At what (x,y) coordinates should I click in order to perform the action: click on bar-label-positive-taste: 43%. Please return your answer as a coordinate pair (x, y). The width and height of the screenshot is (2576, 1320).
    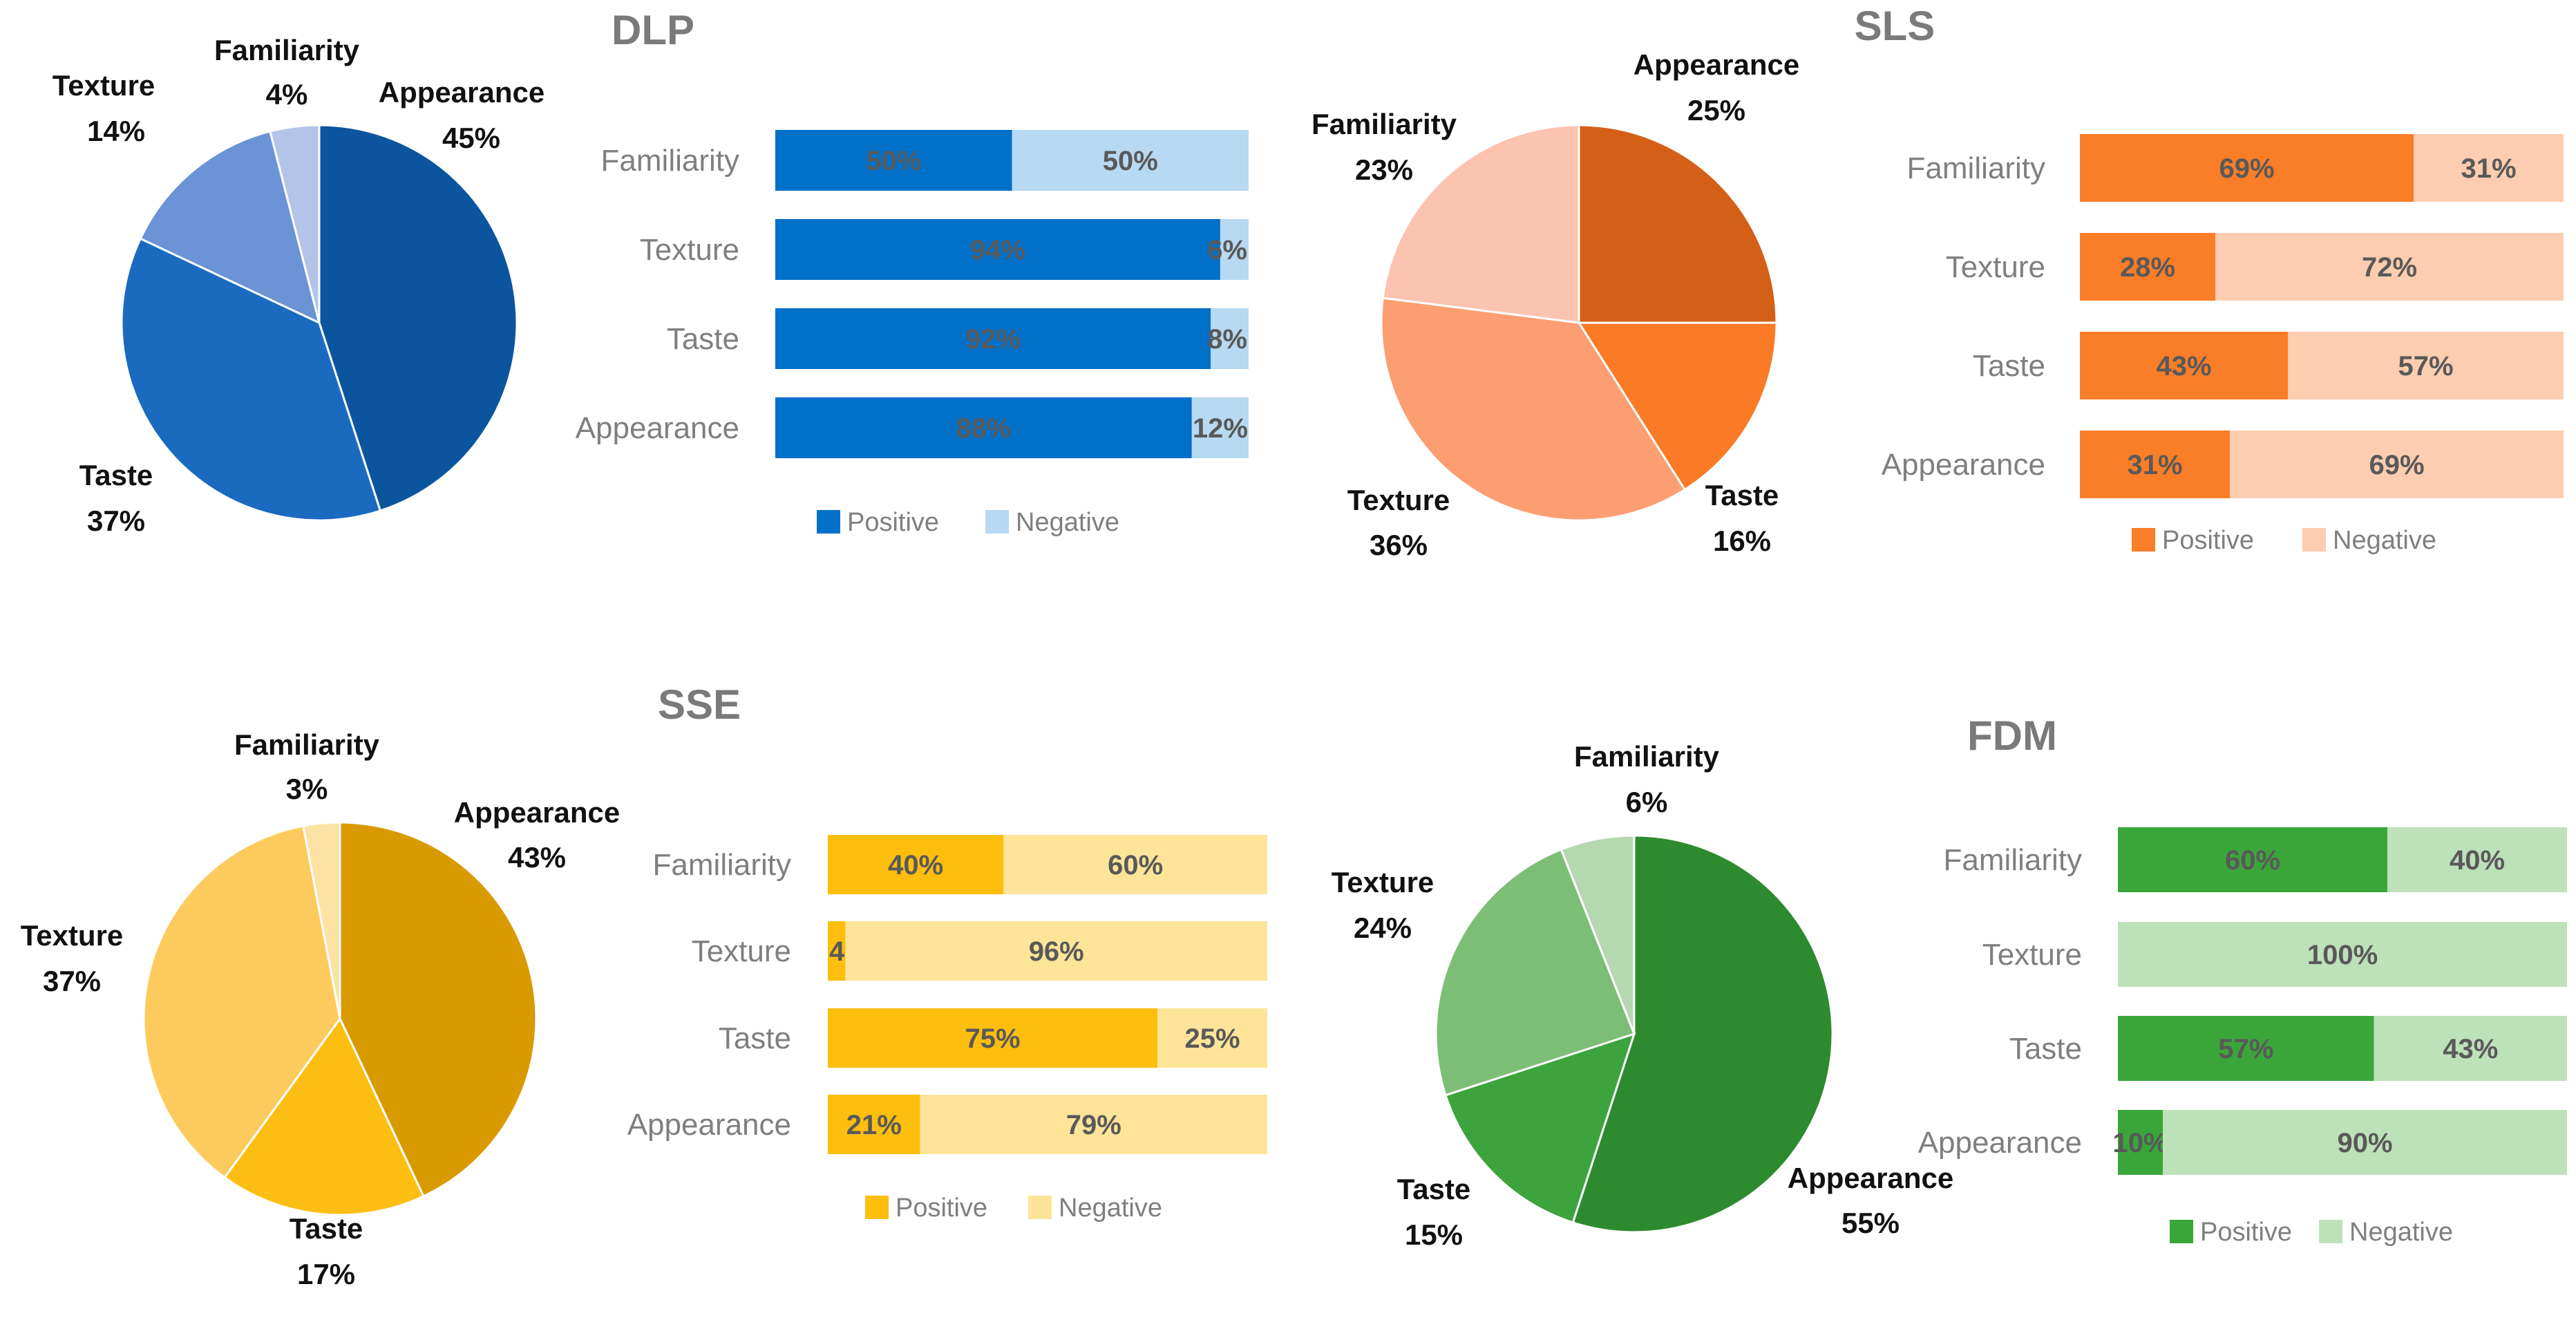
    Looking at the image, I should click on (2183, 366).